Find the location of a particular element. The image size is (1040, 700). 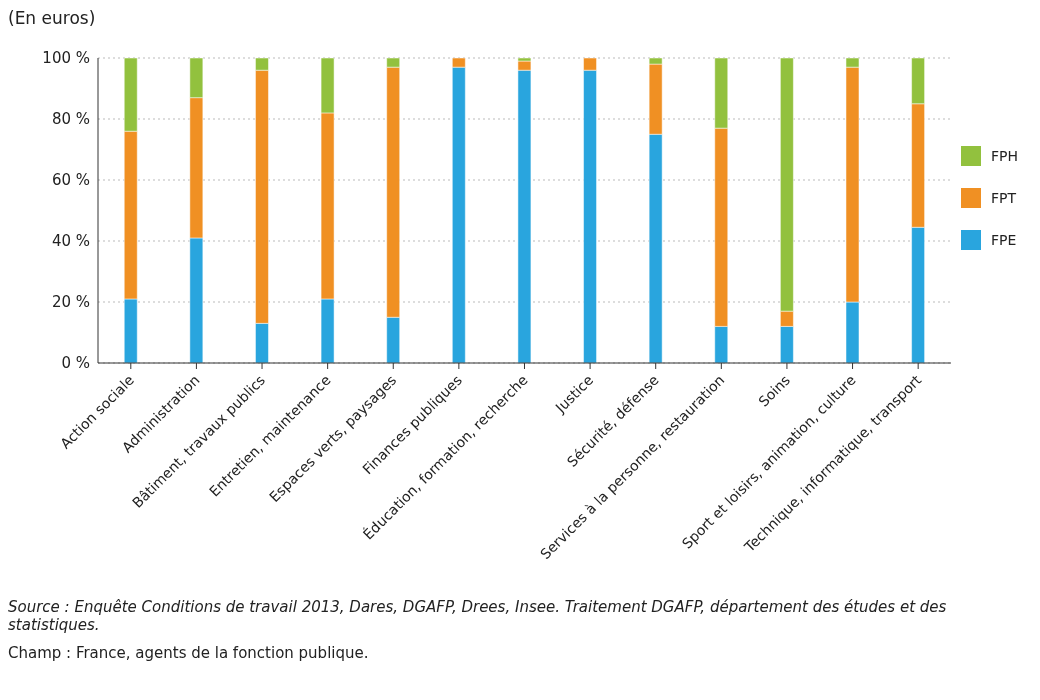

y-tick-label: 80 % is located at coordinates (70, 119).